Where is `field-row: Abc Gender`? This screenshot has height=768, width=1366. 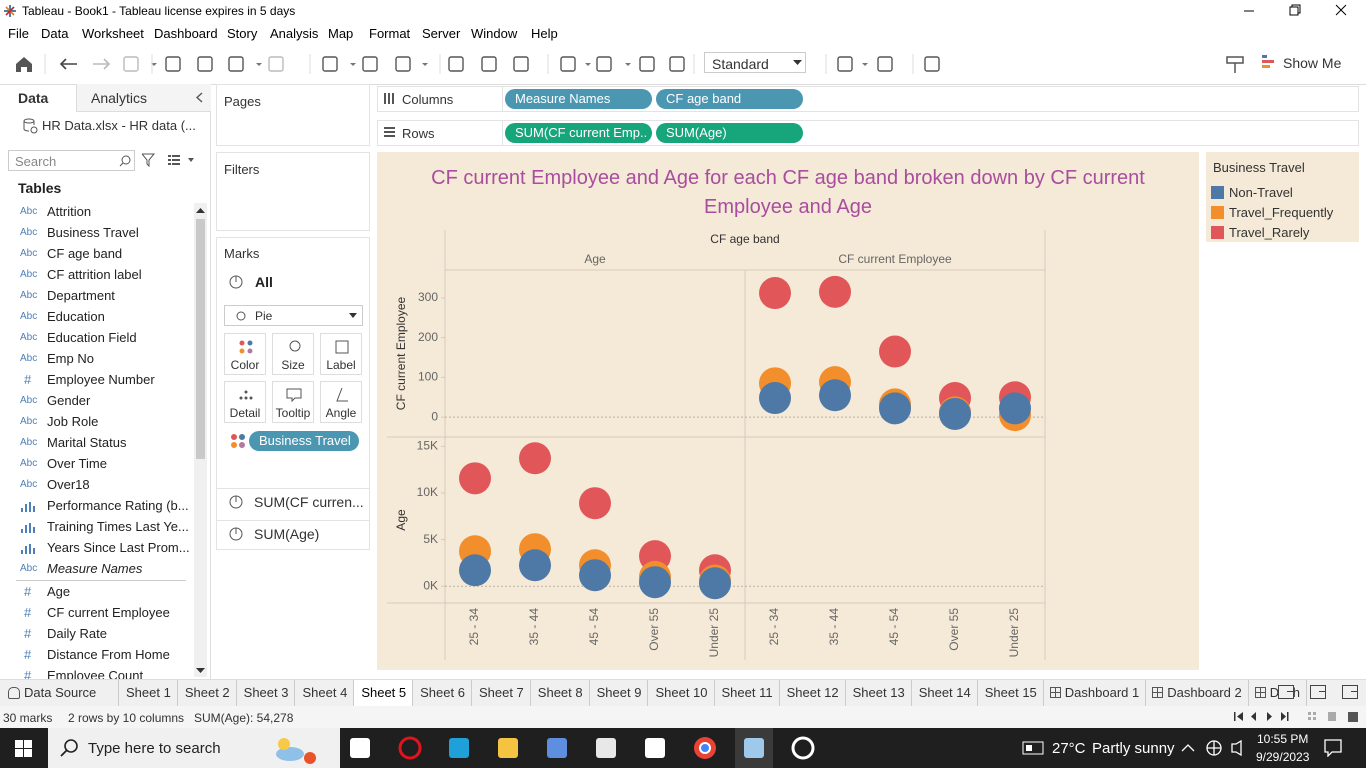
field-row: Abc Gender is located at coordinates (95, 400).